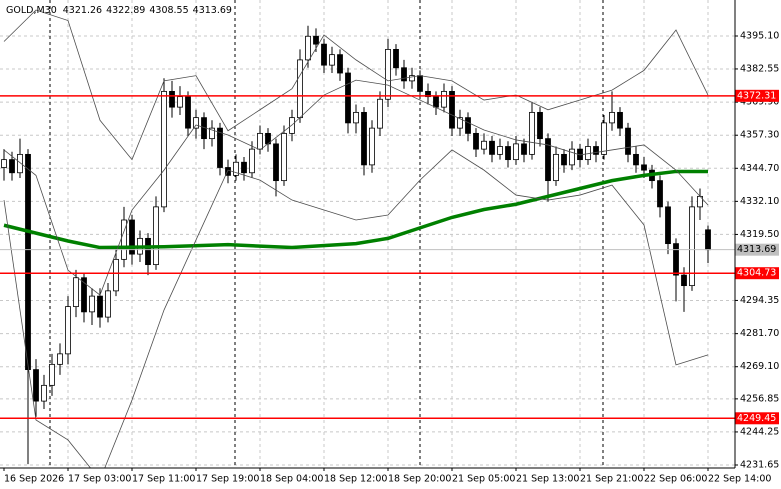  I want to click on x-tick-label: 18 Sep 04:00, so click(291, 479).